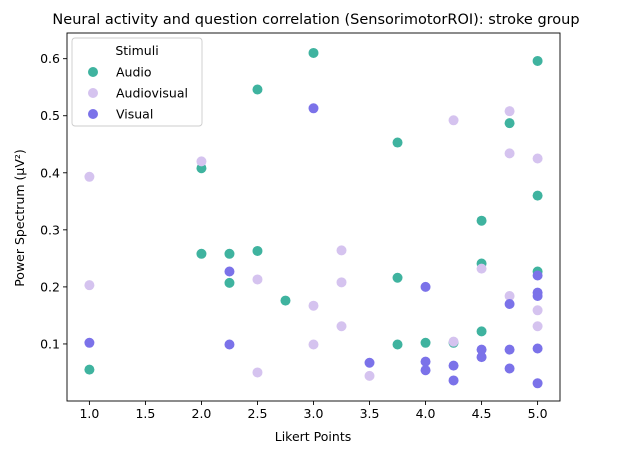  Describe the element at coordinates (145, 413) in the screenshot. I see `x-tick-label: 1.5` at that location.